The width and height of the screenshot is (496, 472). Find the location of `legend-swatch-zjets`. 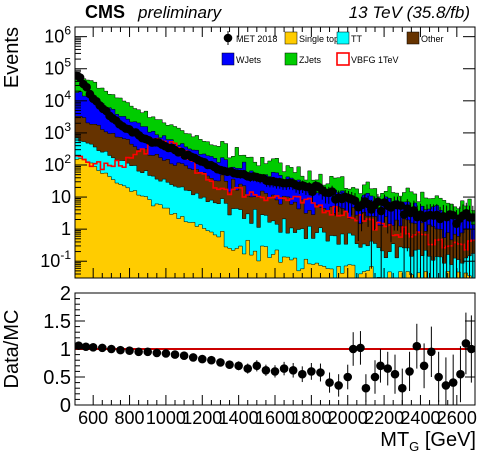

legend-swatch-zjets is located at coordinates (291, 59).